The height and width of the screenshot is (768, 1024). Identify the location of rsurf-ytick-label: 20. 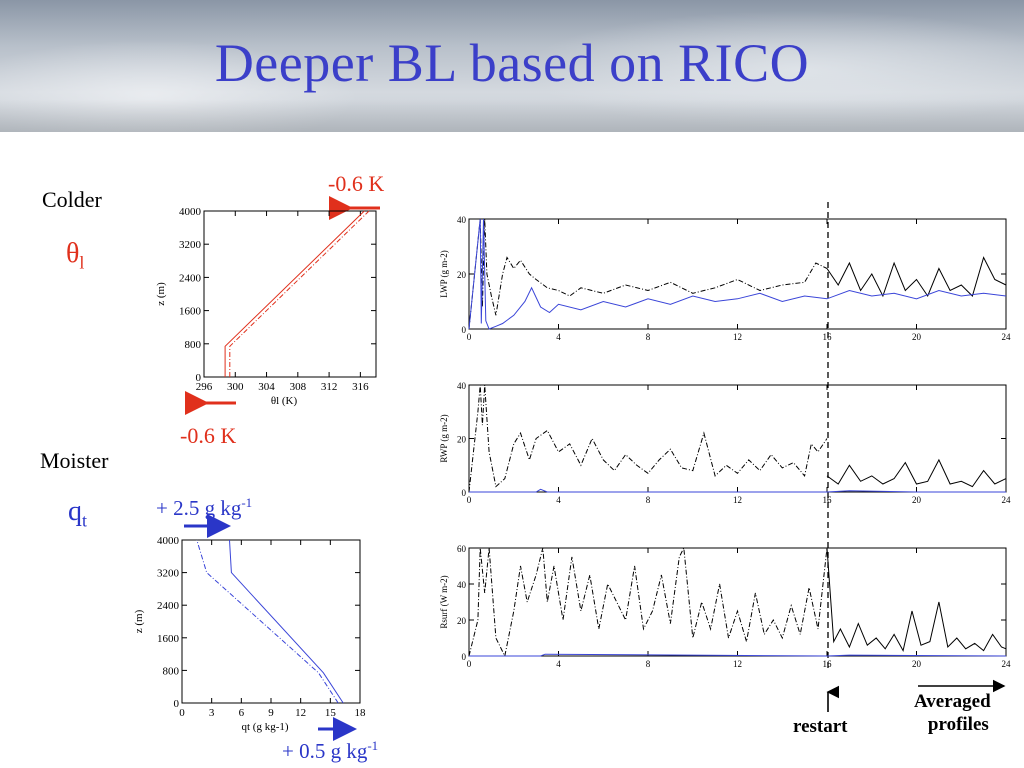
(462, 621).